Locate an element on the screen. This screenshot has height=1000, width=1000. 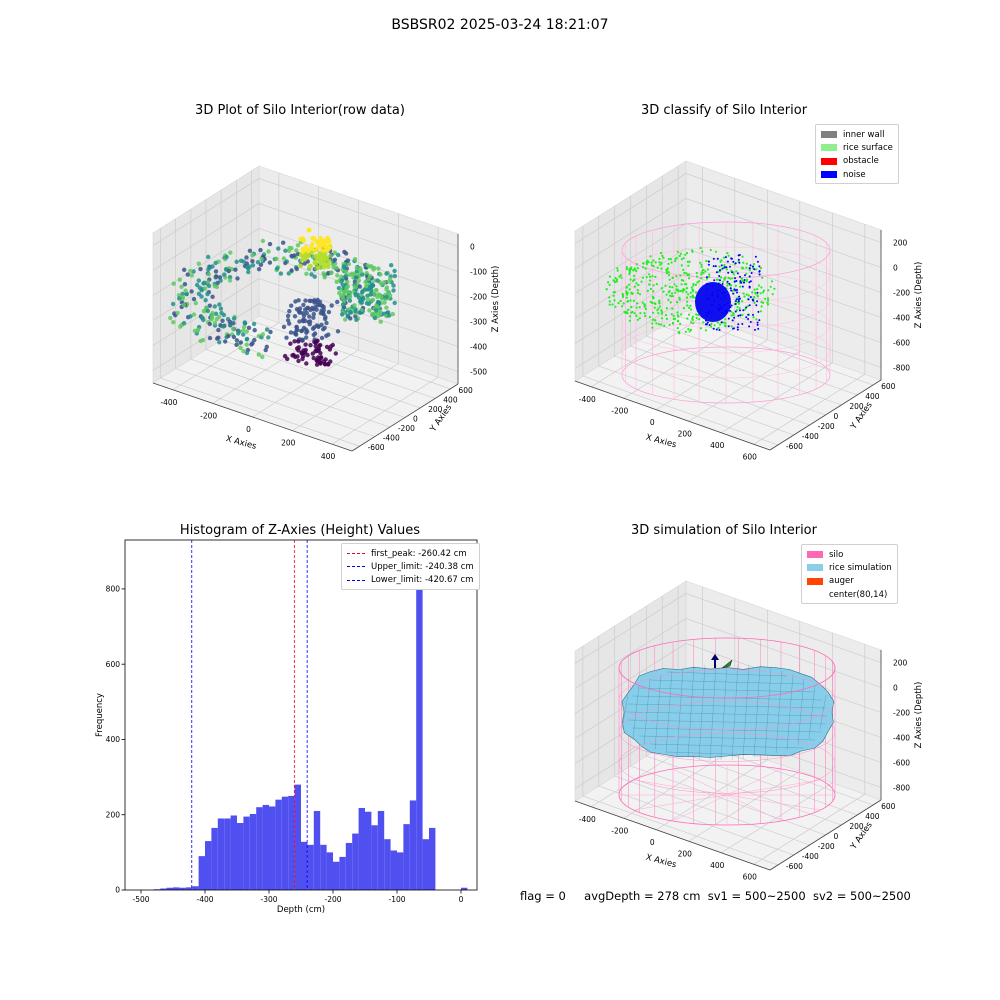
simulation-scene is located at coordinates (727, 731).